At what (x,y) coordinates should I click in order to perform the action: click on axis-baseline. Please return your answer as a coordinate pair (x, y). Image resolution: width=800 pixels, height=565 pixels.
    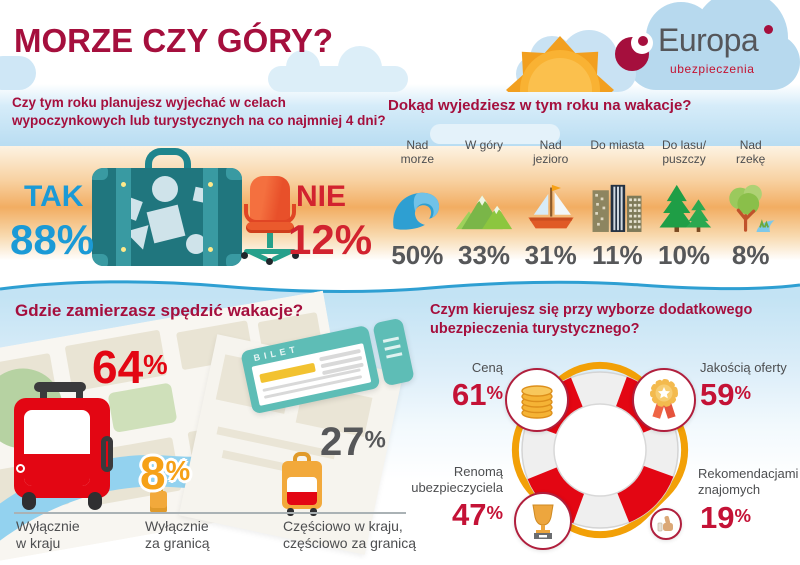
    Looking at the image, I should click on (210, 513).